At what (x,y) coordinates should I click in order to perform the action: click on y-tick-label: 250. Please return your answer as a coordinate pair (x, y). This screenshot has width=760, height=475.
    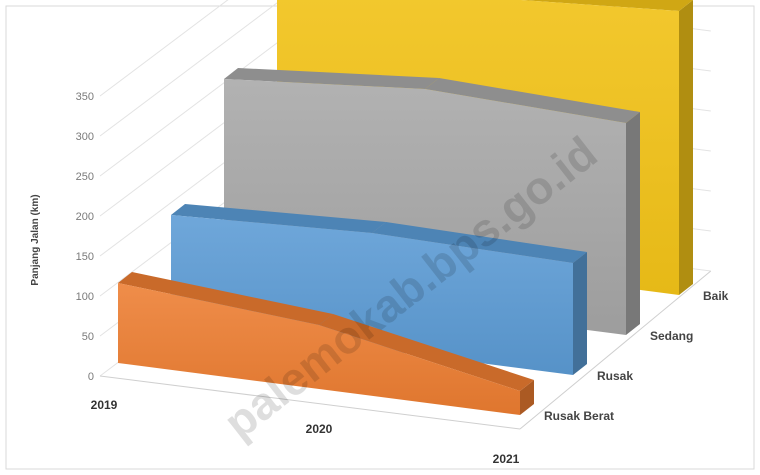
    Looking at the image, I should click on (85, 177).